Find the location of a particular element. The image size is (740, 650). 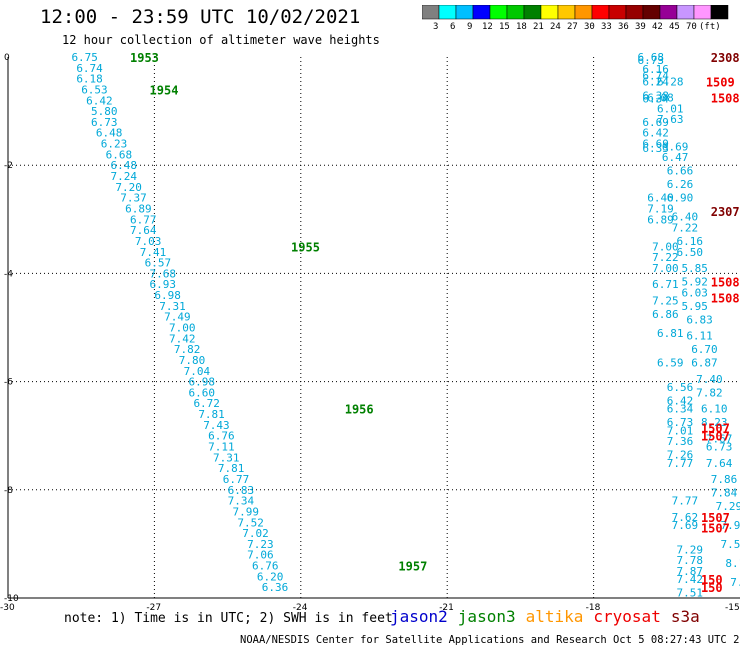

wave-height-value: 6.16 is located at coordinates (655, 69).